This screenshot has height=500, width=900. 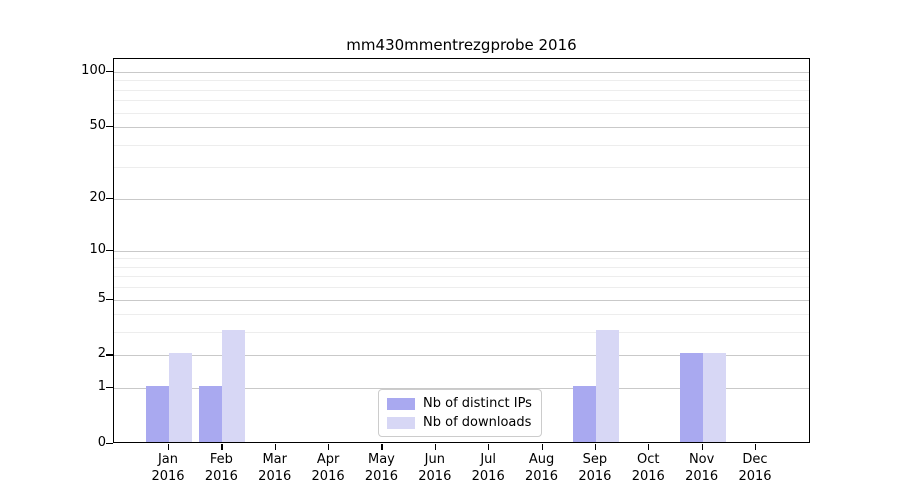 What do you see at coordinates (477, 403) in the screenshot?
I see `legend-label-distinct-ips: Nb of distinct IPs` at bounding box center [477, 403].